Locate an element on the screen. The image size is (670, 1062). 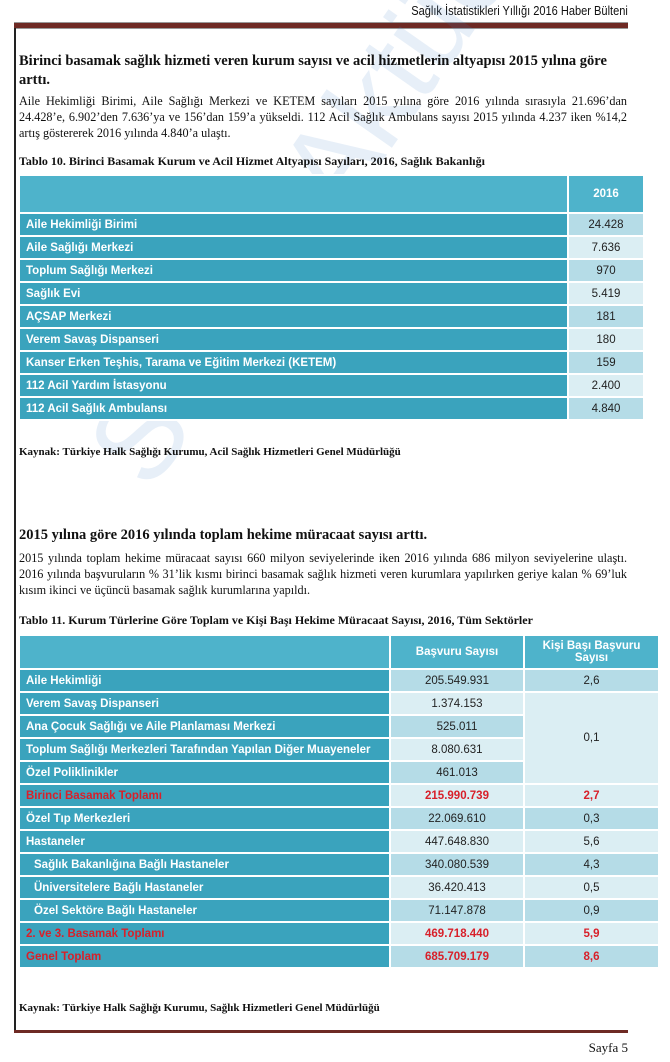
row-value: 970 is located at coordinates (606, 270).